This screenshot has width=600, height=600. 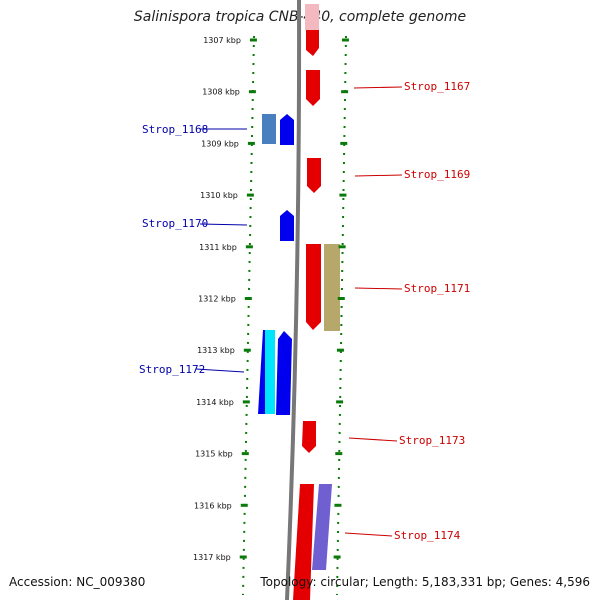 I want to click on genome-backbone, so click(x=293, y=300).